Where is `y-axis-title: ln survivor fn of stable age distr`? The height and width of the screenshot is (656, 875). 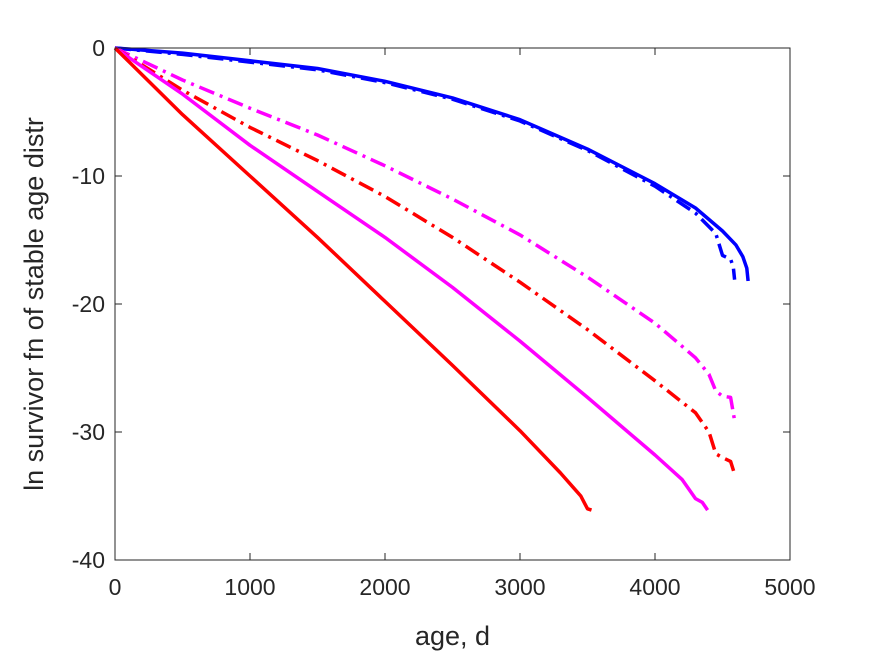
y-axis-title: ln survivor fn of stable age distr is located at coordinates (34, 304).